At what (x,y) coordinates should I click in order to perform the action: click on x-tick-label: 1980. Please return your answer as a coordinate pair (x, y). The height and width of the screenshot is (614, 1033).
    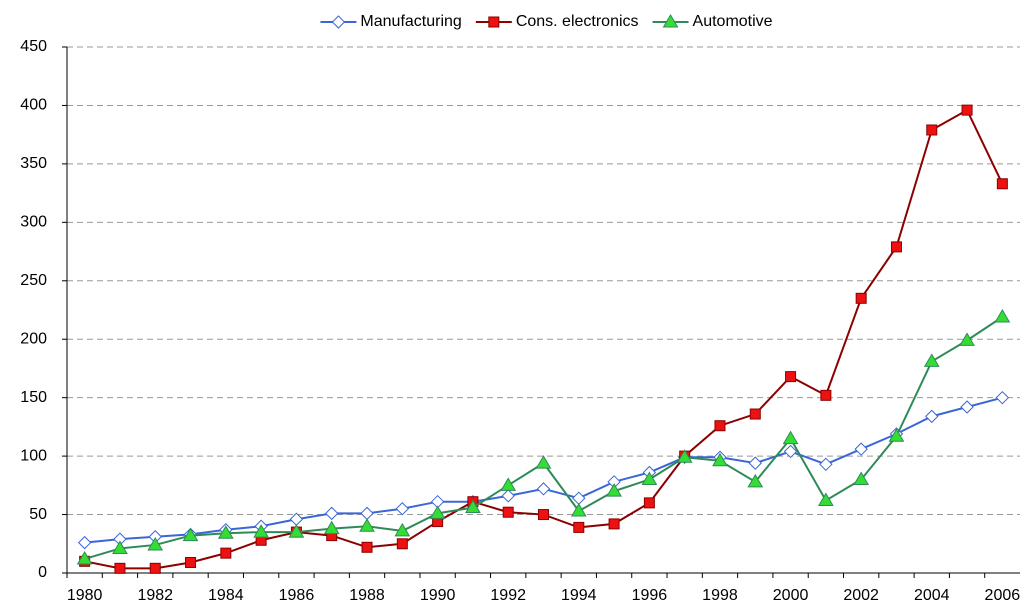
    Looking at the image, I should click on (85, 595).